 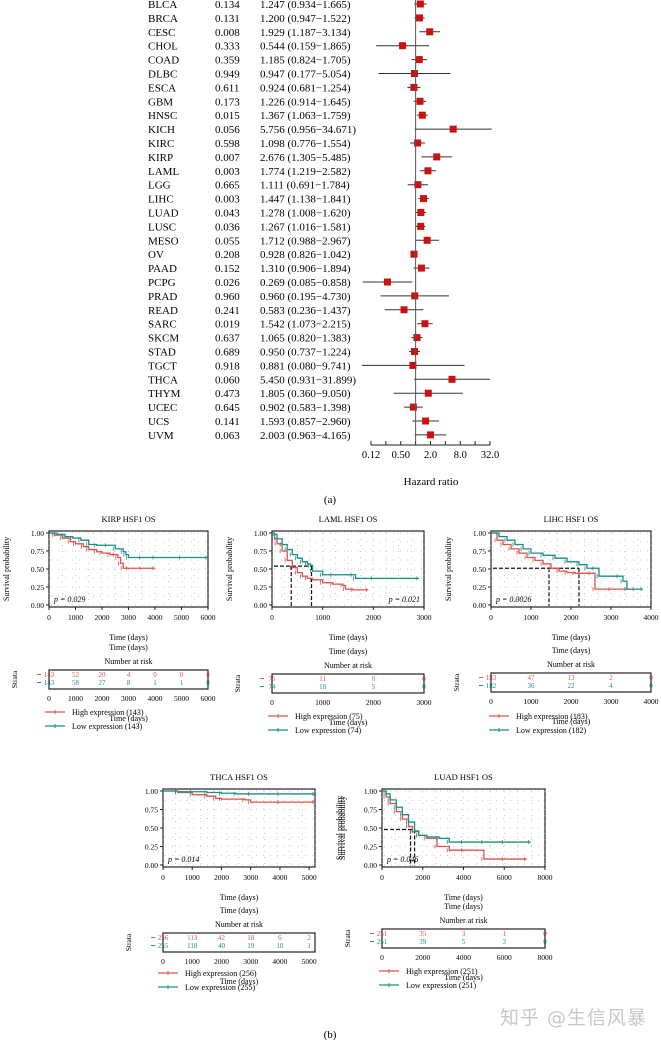 What do you see at coordinates (163, 172) in the screenshot?
I see `cancer-label: LAML` at bounding box center [163, 172].